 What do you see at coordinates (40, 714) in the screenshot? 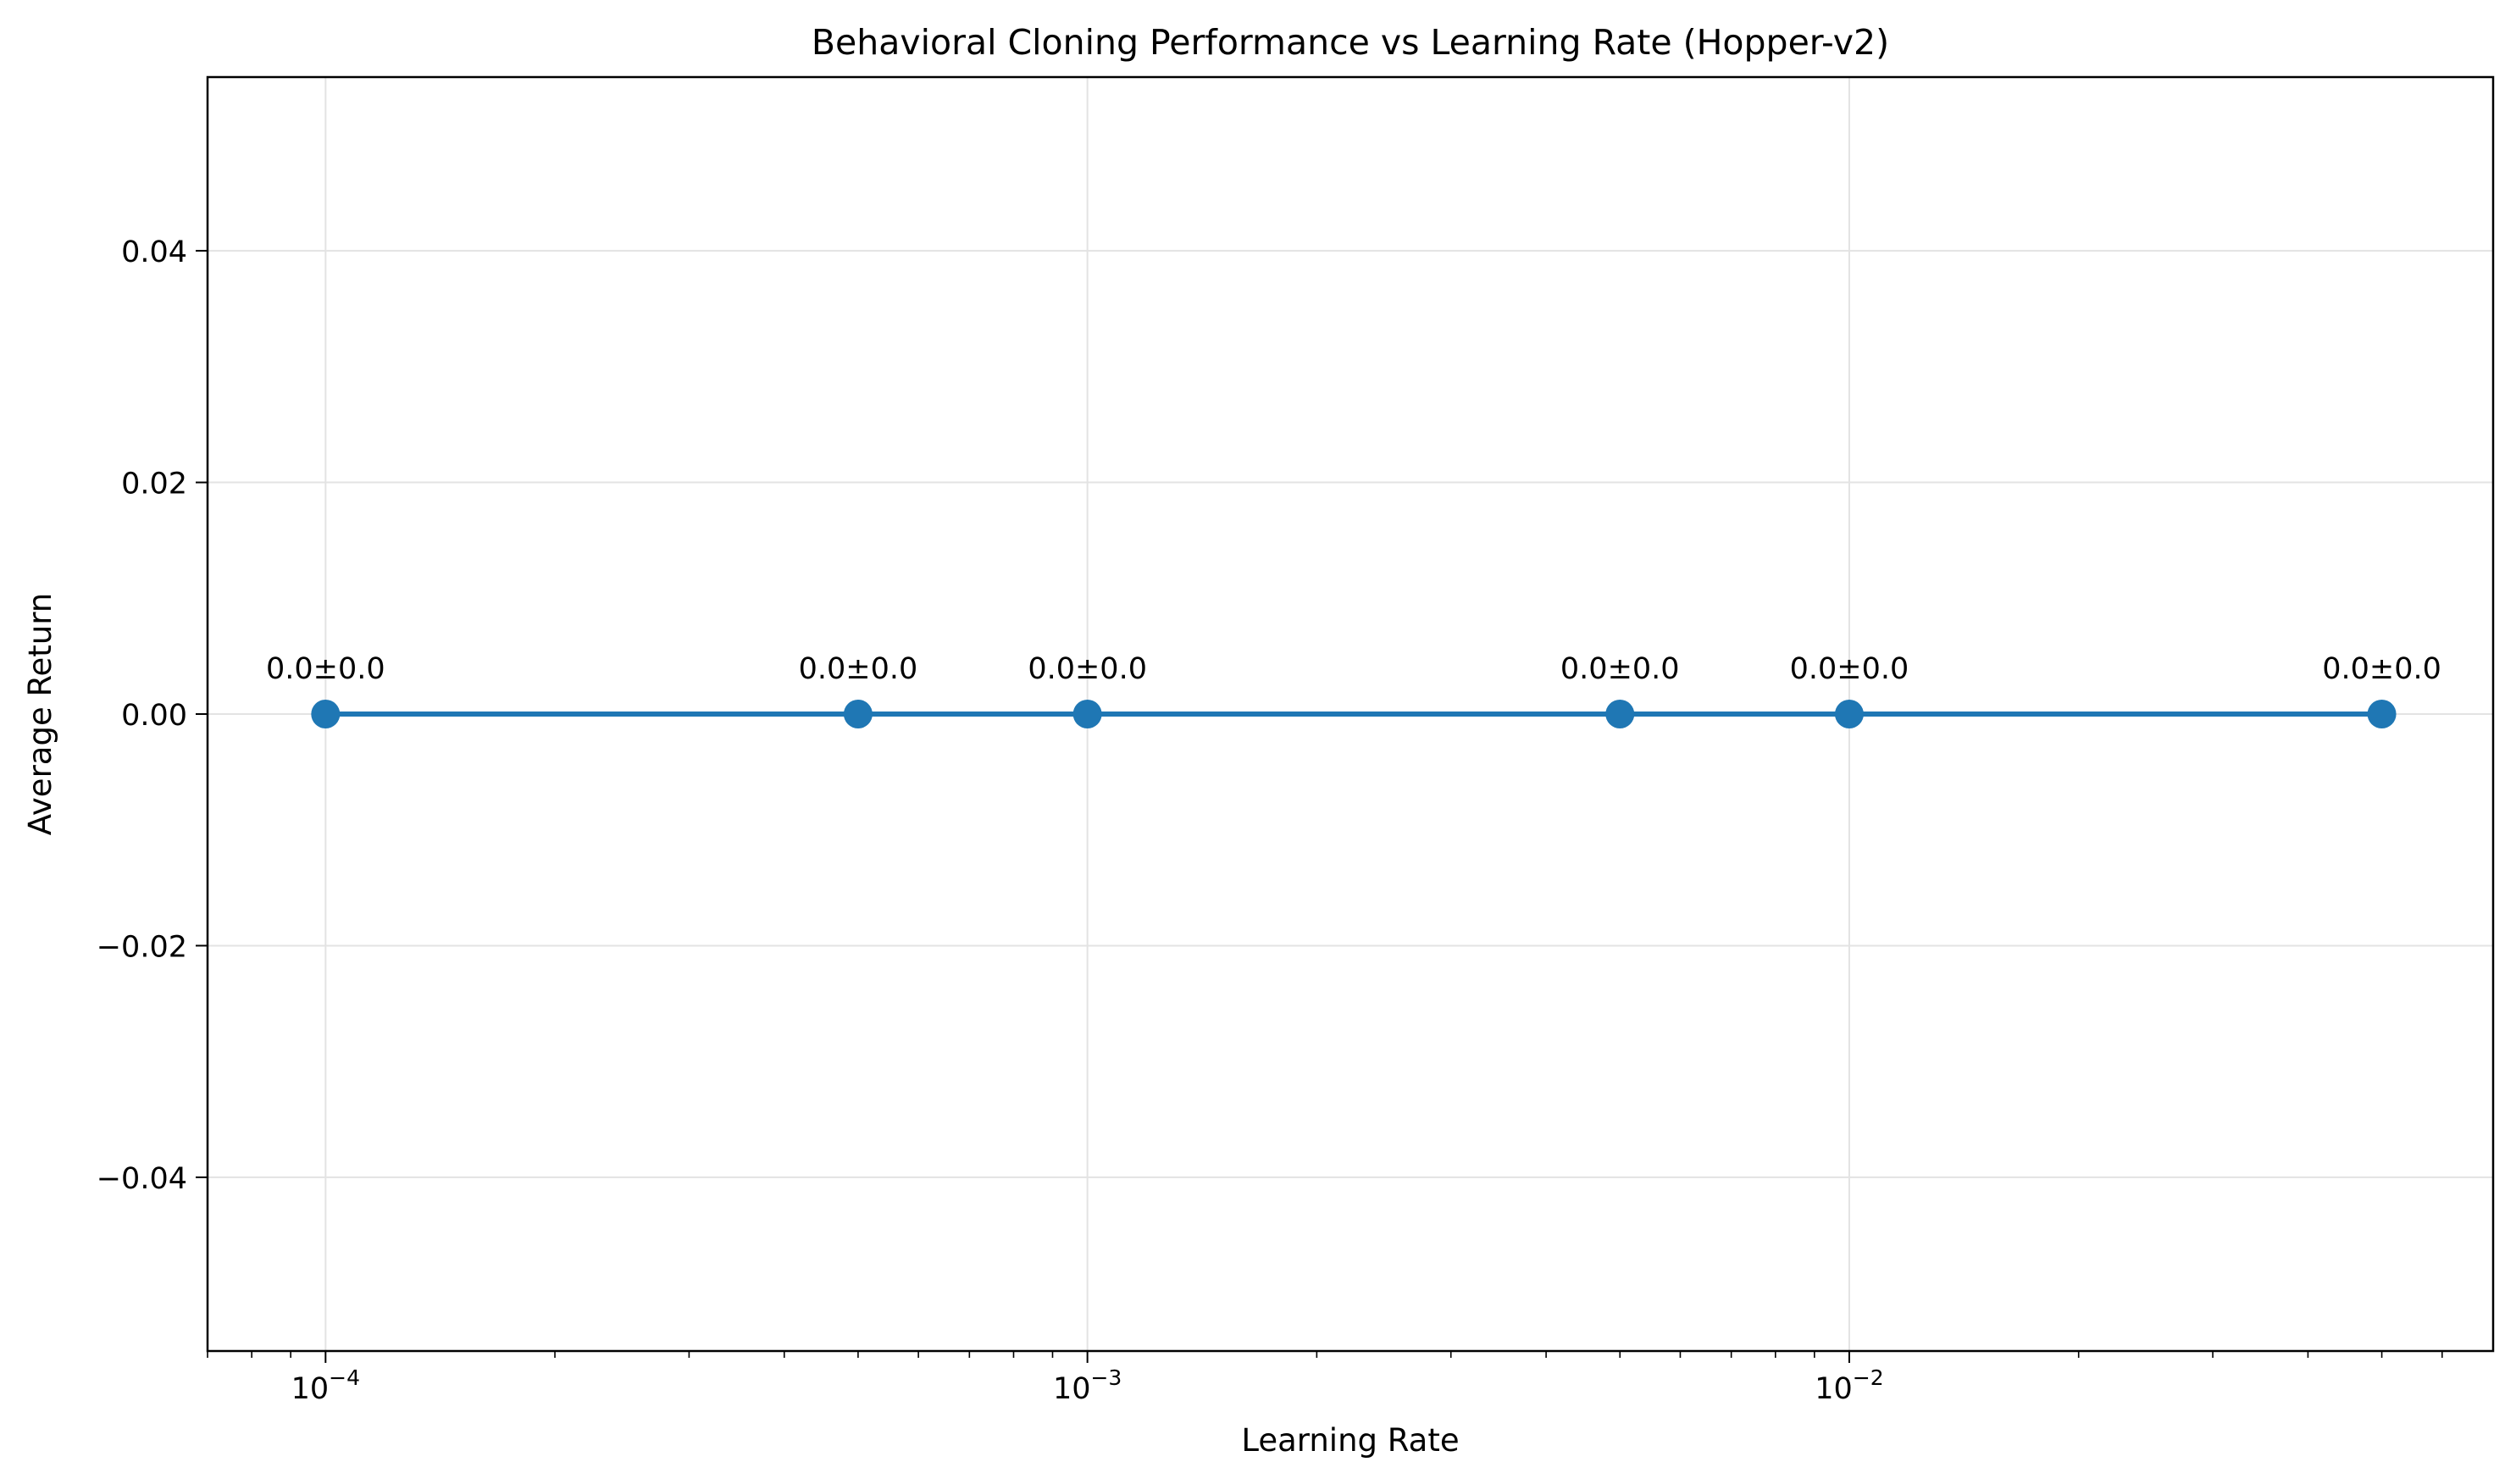
I see `y-axis-label: Average Return` at bounding box center [40, 714].